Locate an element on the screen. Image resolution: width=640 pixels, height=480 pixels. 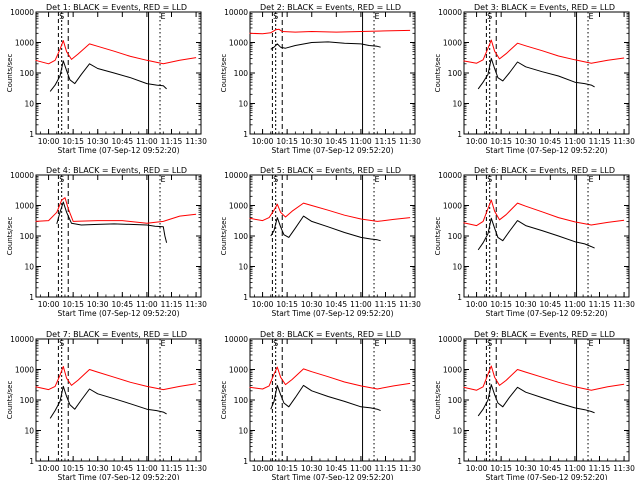
panel-title: Det 6: BLACK = Events, RED = LLD is located at coordinates (544, 170).